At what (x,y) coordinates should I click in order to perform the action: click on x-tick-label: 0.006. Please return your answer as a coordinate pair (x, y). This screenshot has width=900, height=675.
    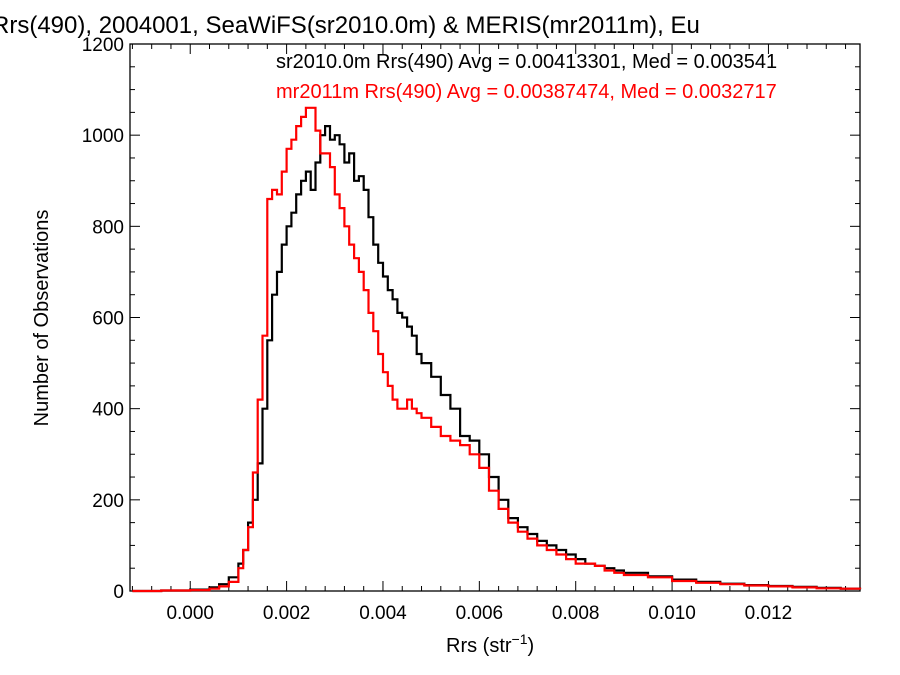
    Looking at the image, I should click on (480, 613).